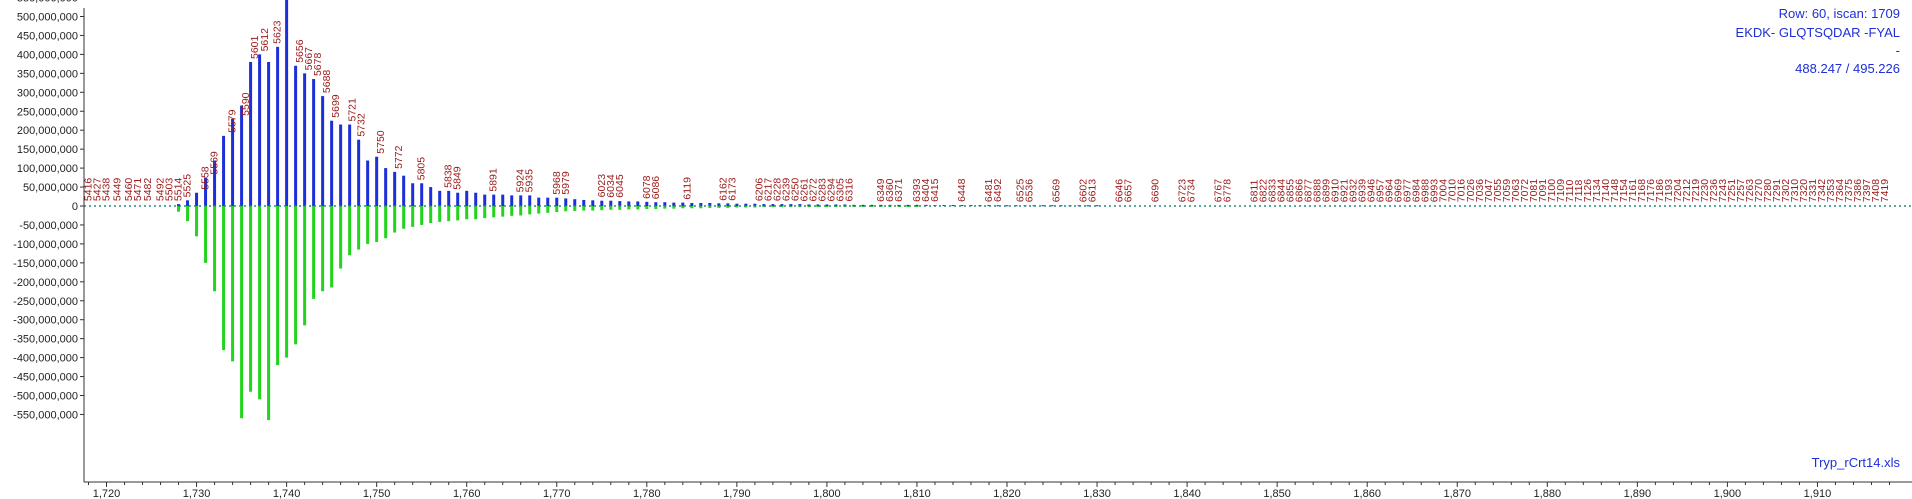 The image size is (1912, 499). I want to click on scan-label: 6939, so click(1363, 191).